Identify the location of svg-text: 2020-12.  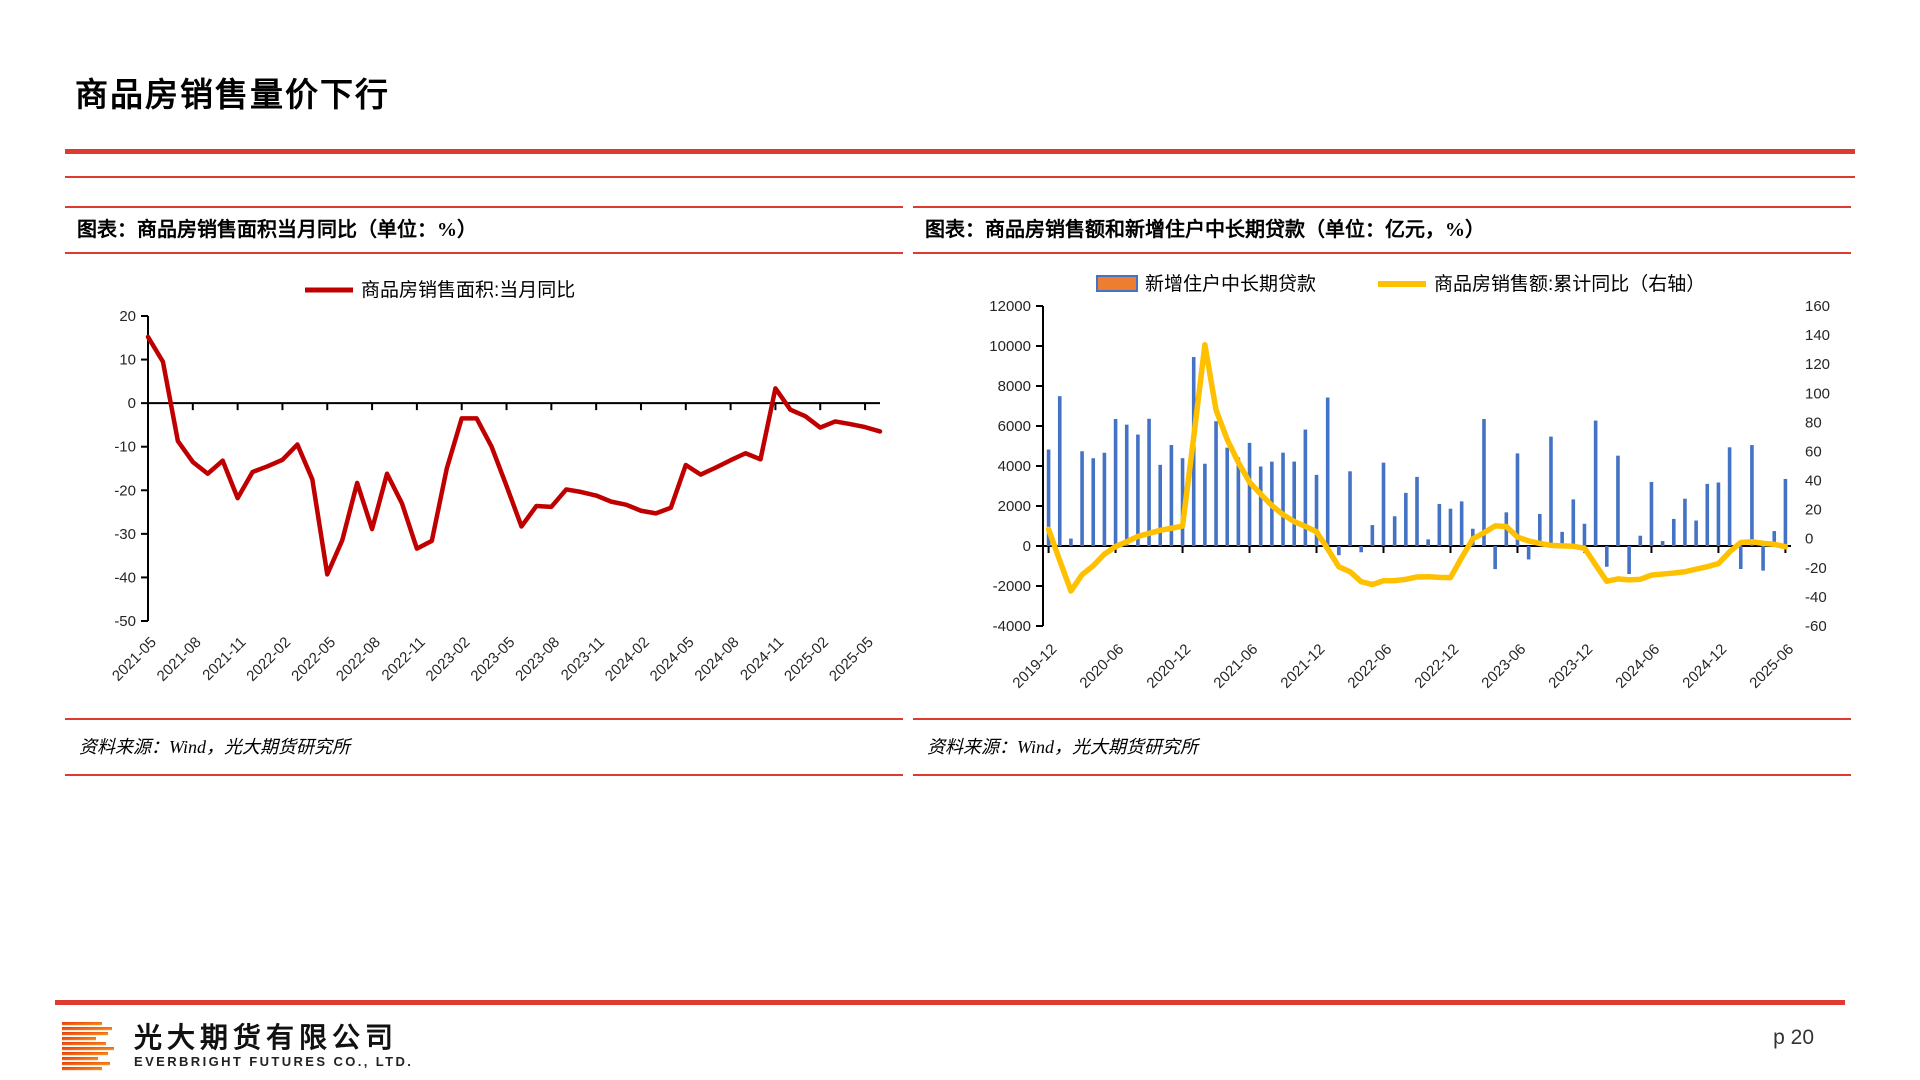
(1168, 666).